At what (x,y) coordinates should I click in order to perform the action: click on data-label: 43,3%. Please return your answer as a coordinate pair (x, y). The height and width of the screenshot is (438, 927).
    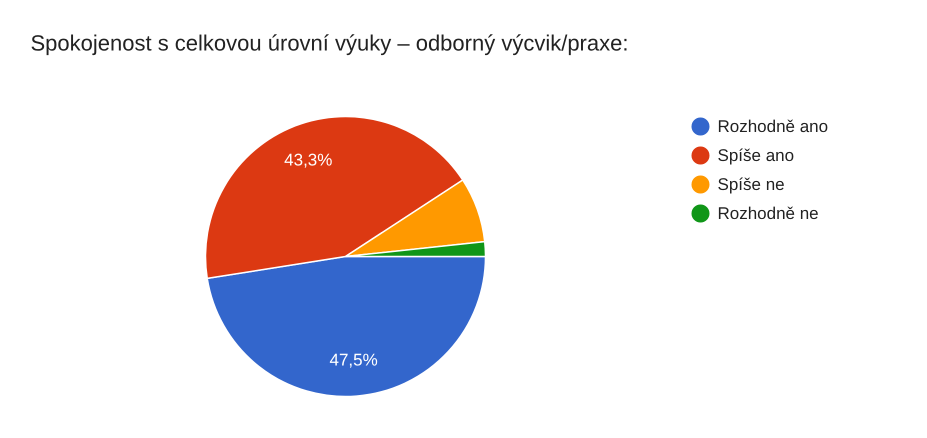
    Looking at the image, I should click on (308, 160).